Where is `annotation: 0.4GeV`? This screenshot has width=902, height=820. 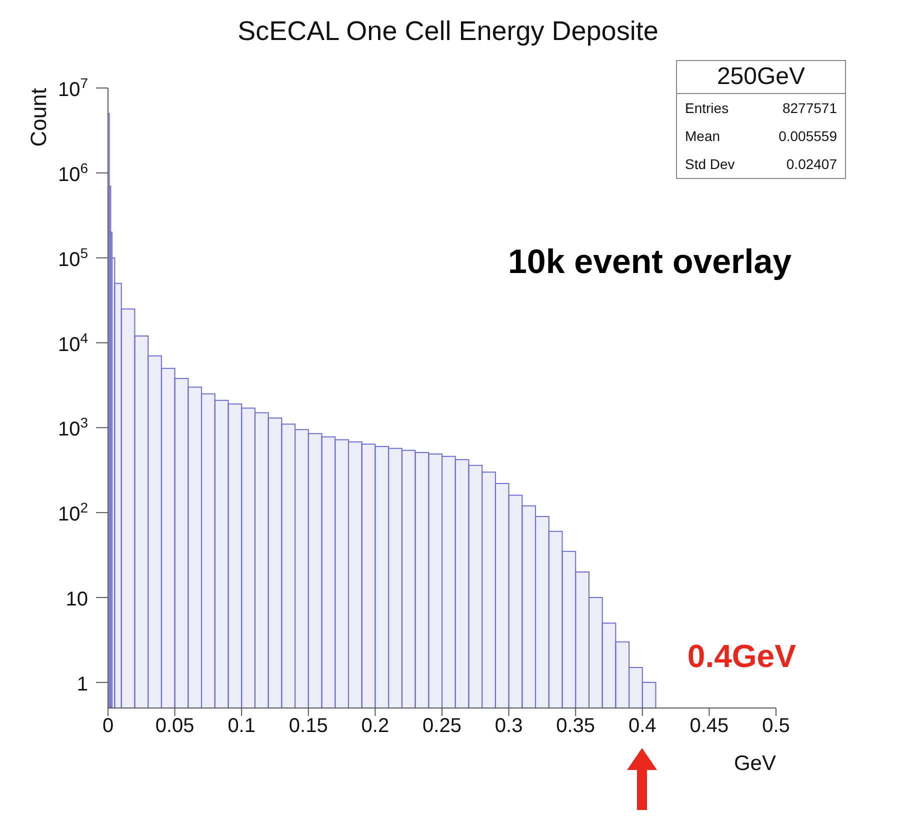 annotation: 0.4GeV is located at coordinates (741, 656).